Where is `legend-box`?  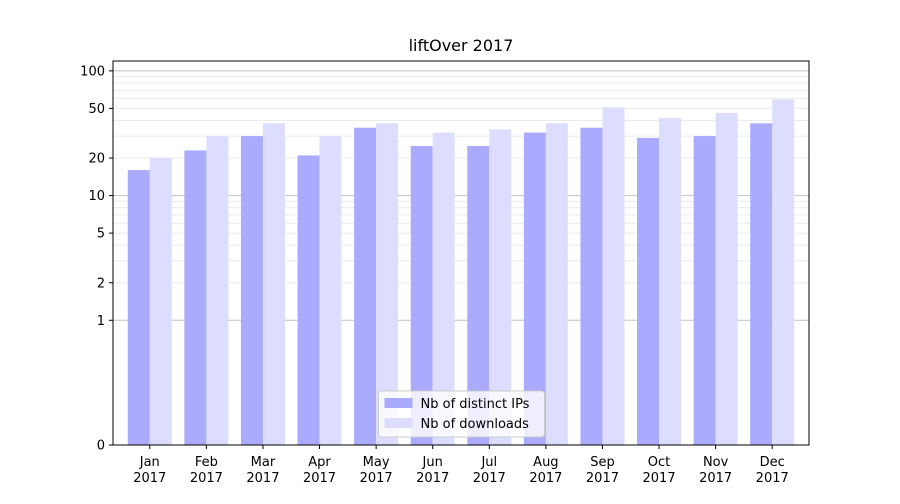 legend-box is located at coordinates (461, 414).